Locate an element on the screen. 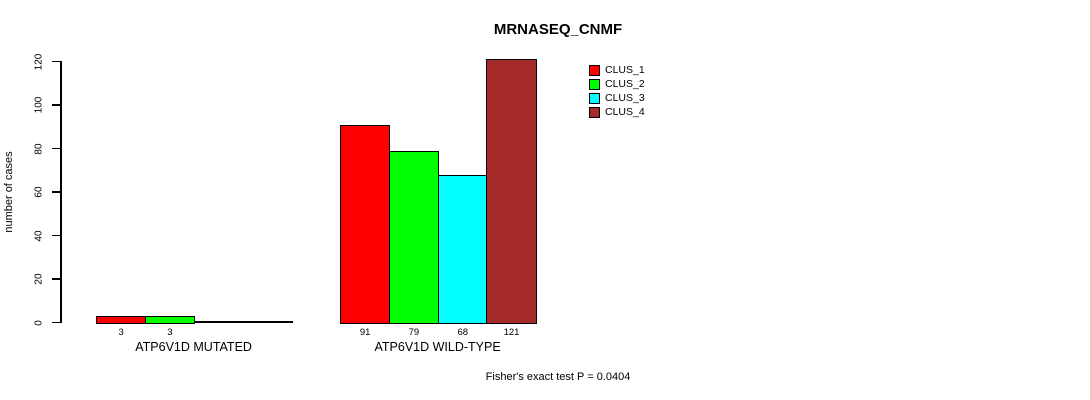  legend-item: CLUS_4 is located at coordinates (617, 112).